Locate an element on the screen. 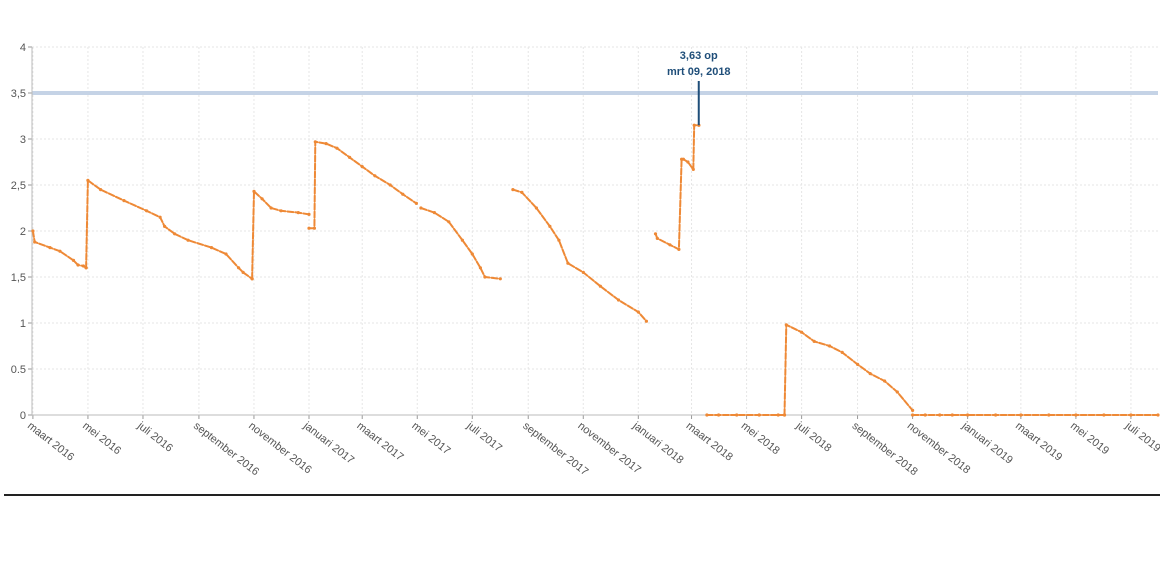  x-tick-label: juli 2018 is located at coordinates (813, 436).